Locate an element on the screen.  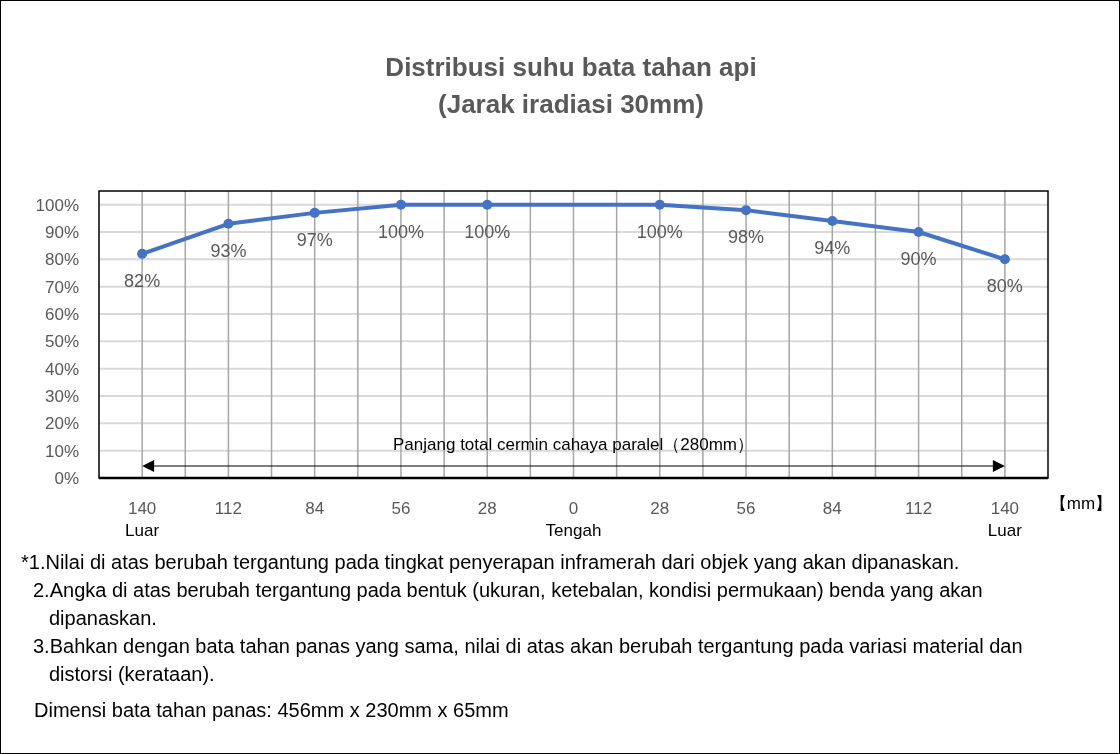
text: Dimensi bata tahan panas: 456mm x 230mm x 65mm is located at coordinates (271, 710).